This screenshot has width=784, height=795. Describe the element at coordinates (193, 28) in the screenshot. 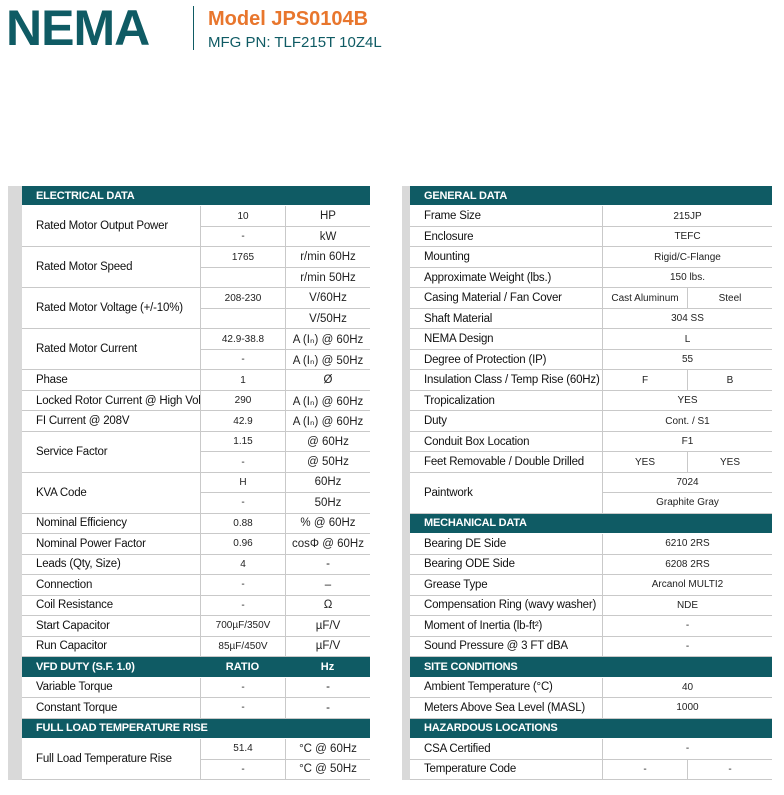

I see `separator` at that location.